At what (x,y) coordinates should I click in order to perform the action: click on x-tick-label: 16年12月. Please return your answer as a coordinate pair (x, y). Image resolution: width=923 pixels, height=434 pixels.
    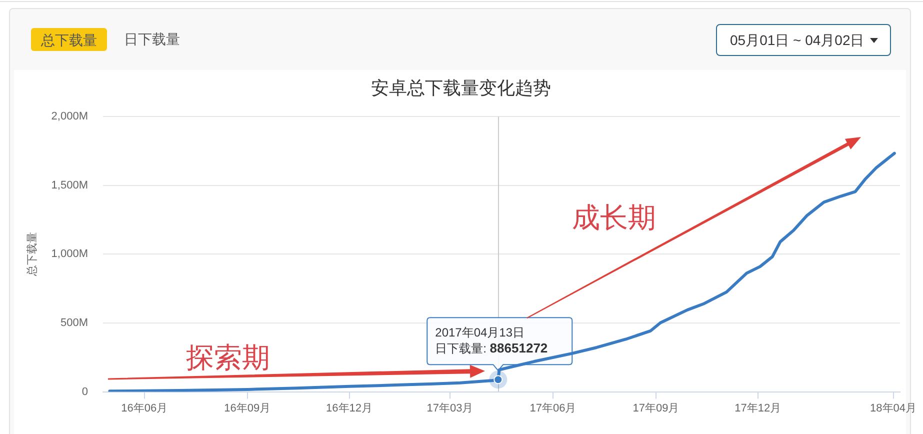
    Looking at the image, I should click on (349, 408).